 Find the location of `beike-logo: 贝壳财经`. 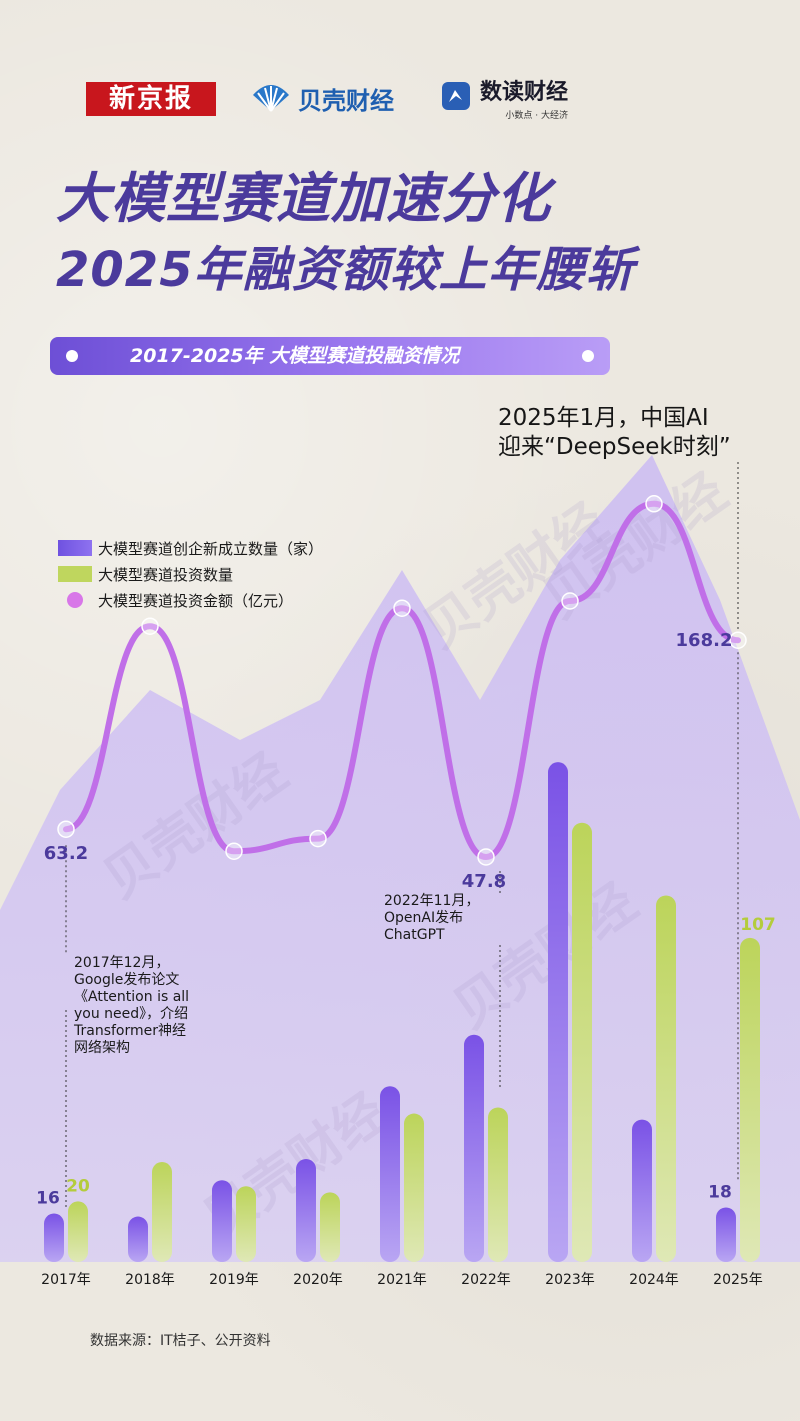

beike-logo: 贝壳财经 is located at coordinates (322, 98).